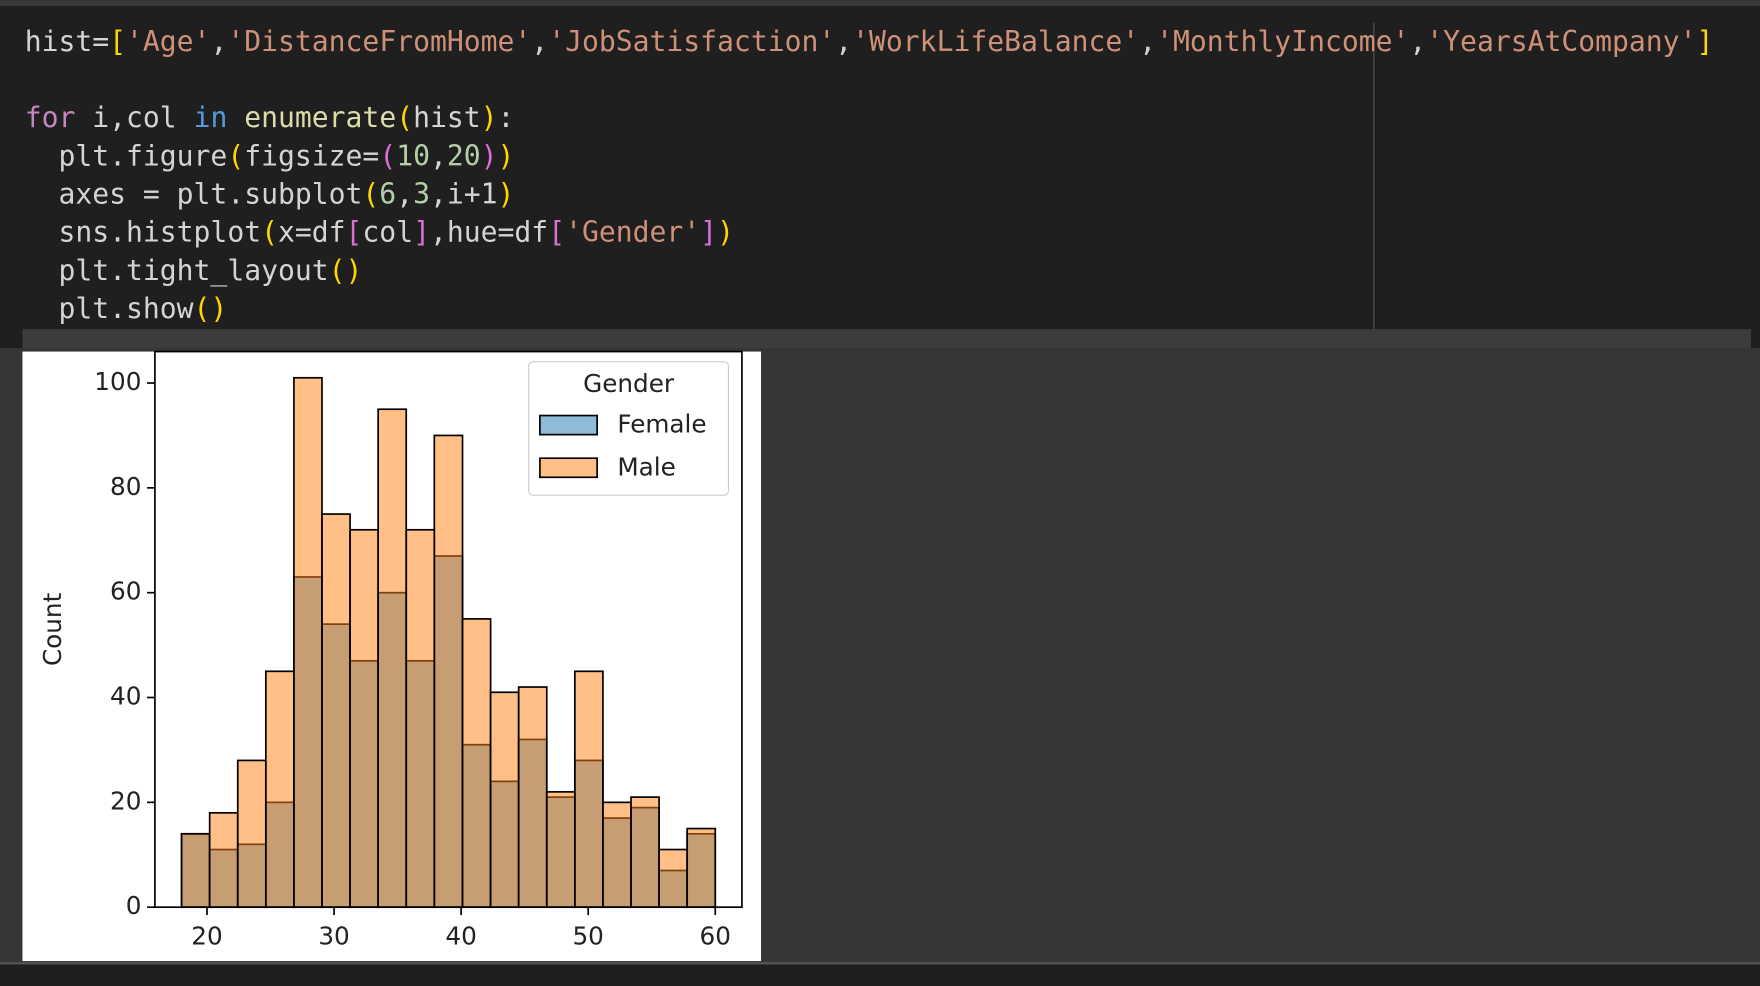  I want to click on y-tick-label: 40, so click(125, 696).